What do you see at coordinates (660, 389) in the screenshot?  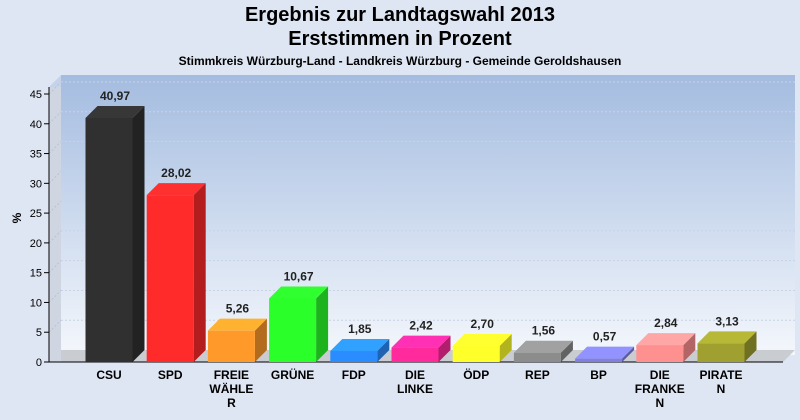 I see `x-tick-label: DIE FRANKE N` at bounding box center [660, 389].